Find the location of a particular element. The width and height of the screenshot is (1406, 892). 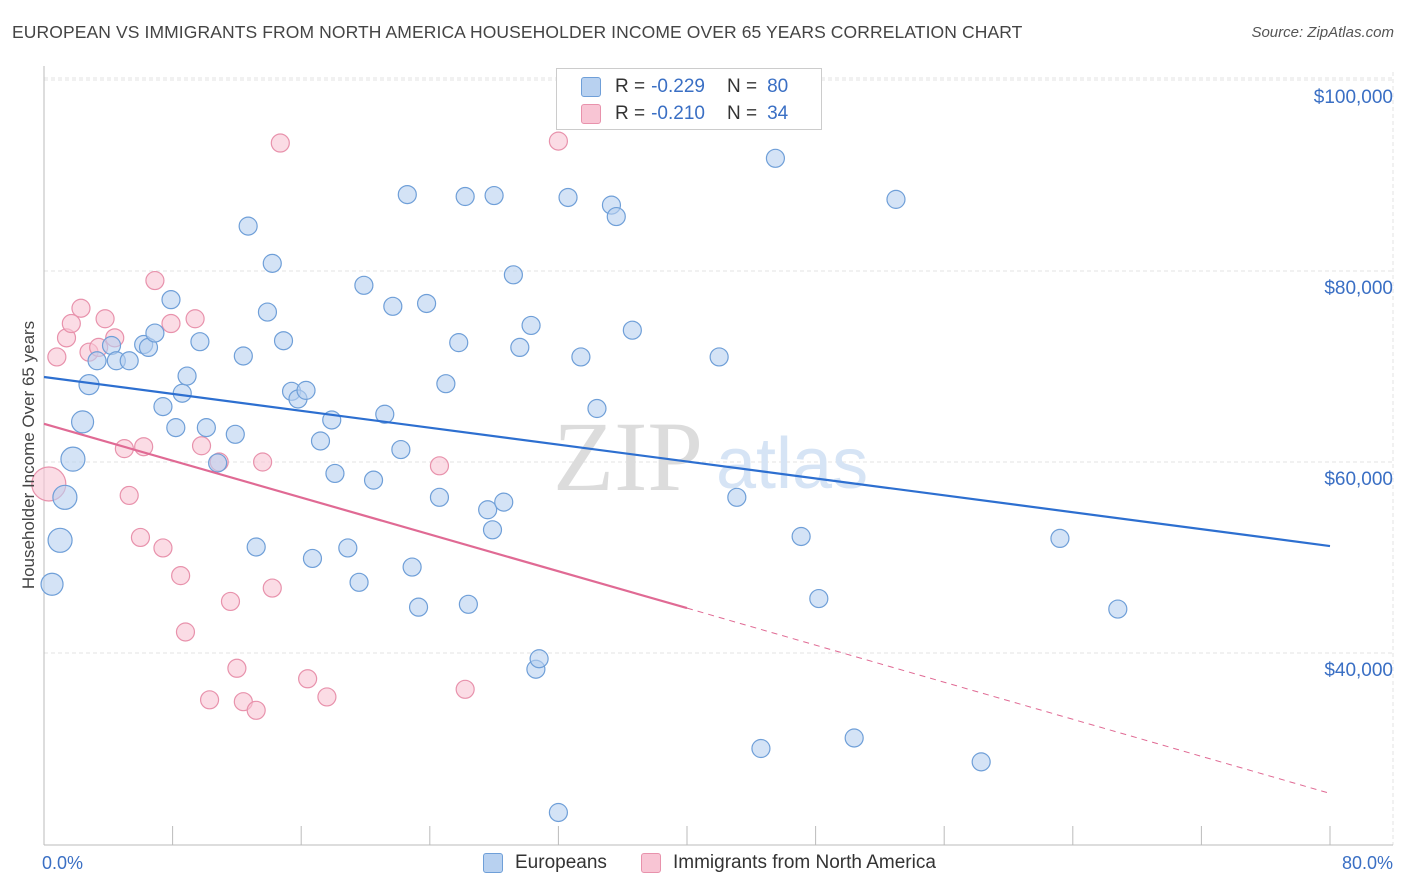

immigrants-n-value: 34 is located at coordinates (778, 113).